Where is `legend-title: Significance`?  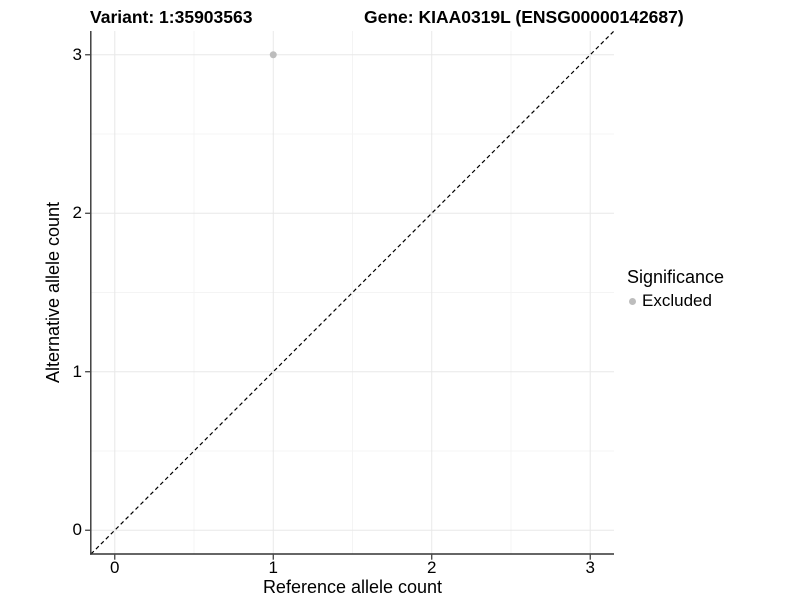 legend-title: Significance is located at coordinates (676, 277).